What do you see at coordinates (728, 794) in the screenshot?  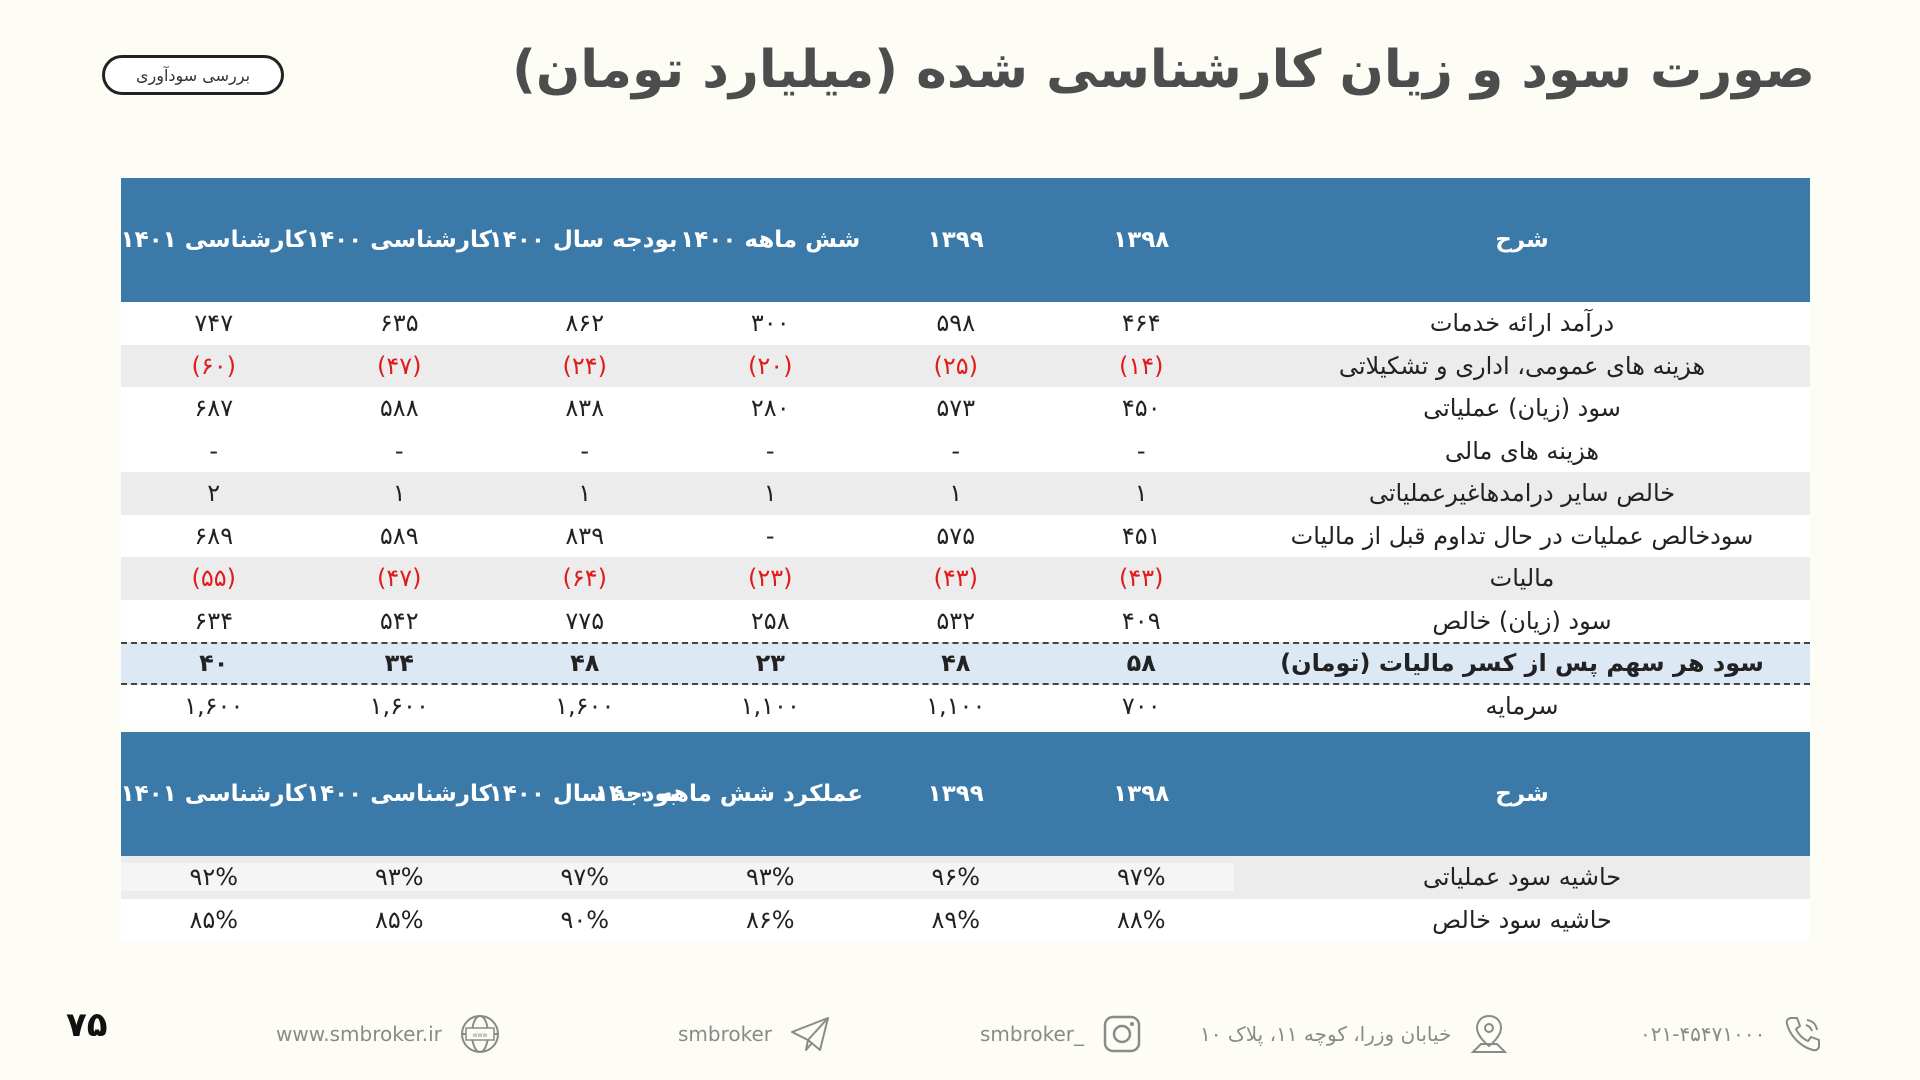 I see `column-header: عملکرد شش ماهه ۱۴۰۰` at bounding box center [728, 794].